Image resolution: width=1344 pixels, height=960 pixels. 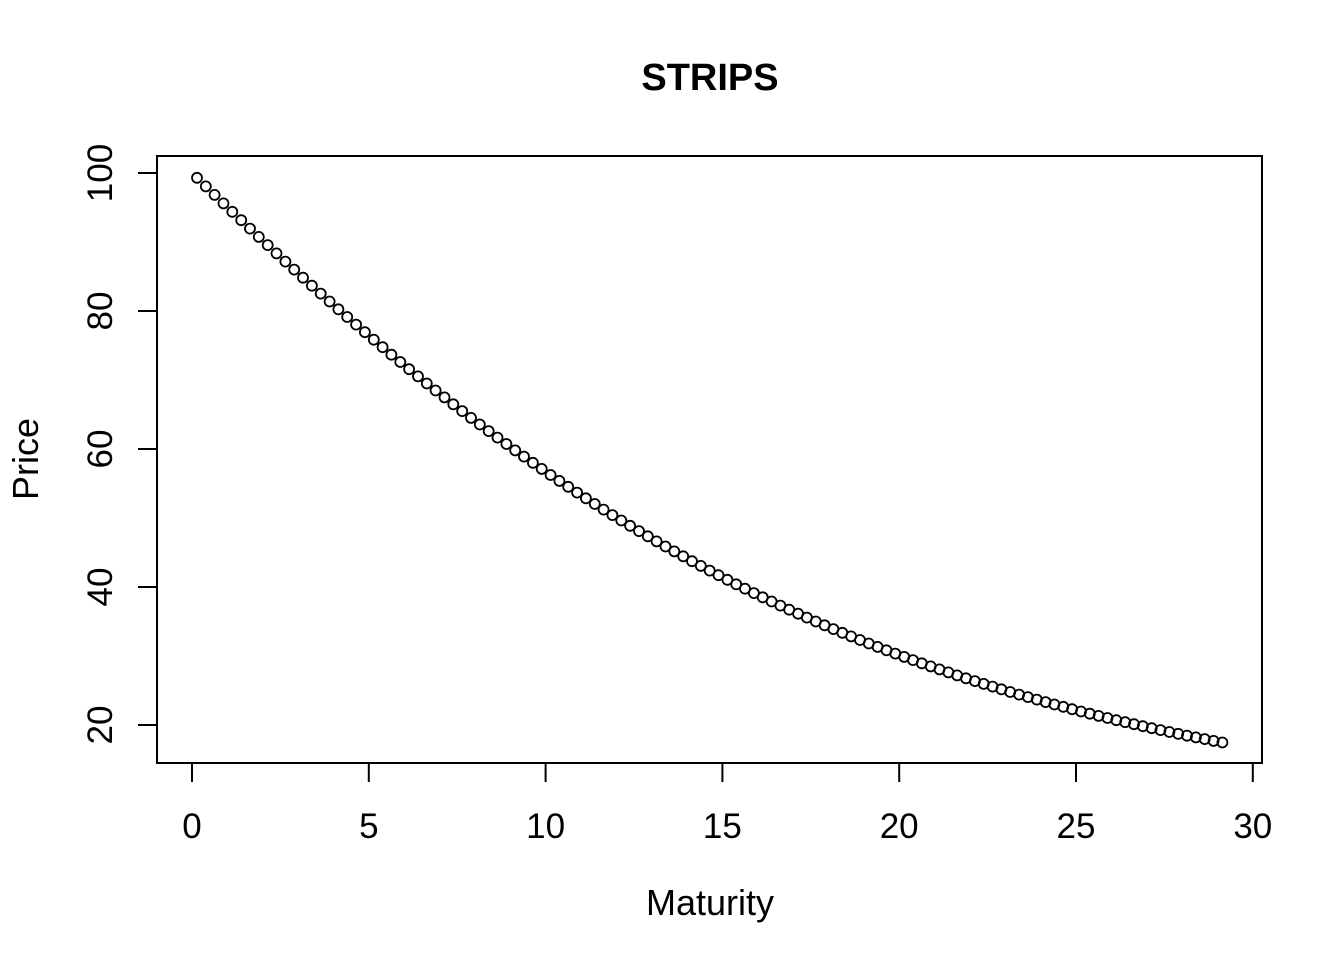 I want to click on y-axis-title: Price, so click(x=25, y=459).